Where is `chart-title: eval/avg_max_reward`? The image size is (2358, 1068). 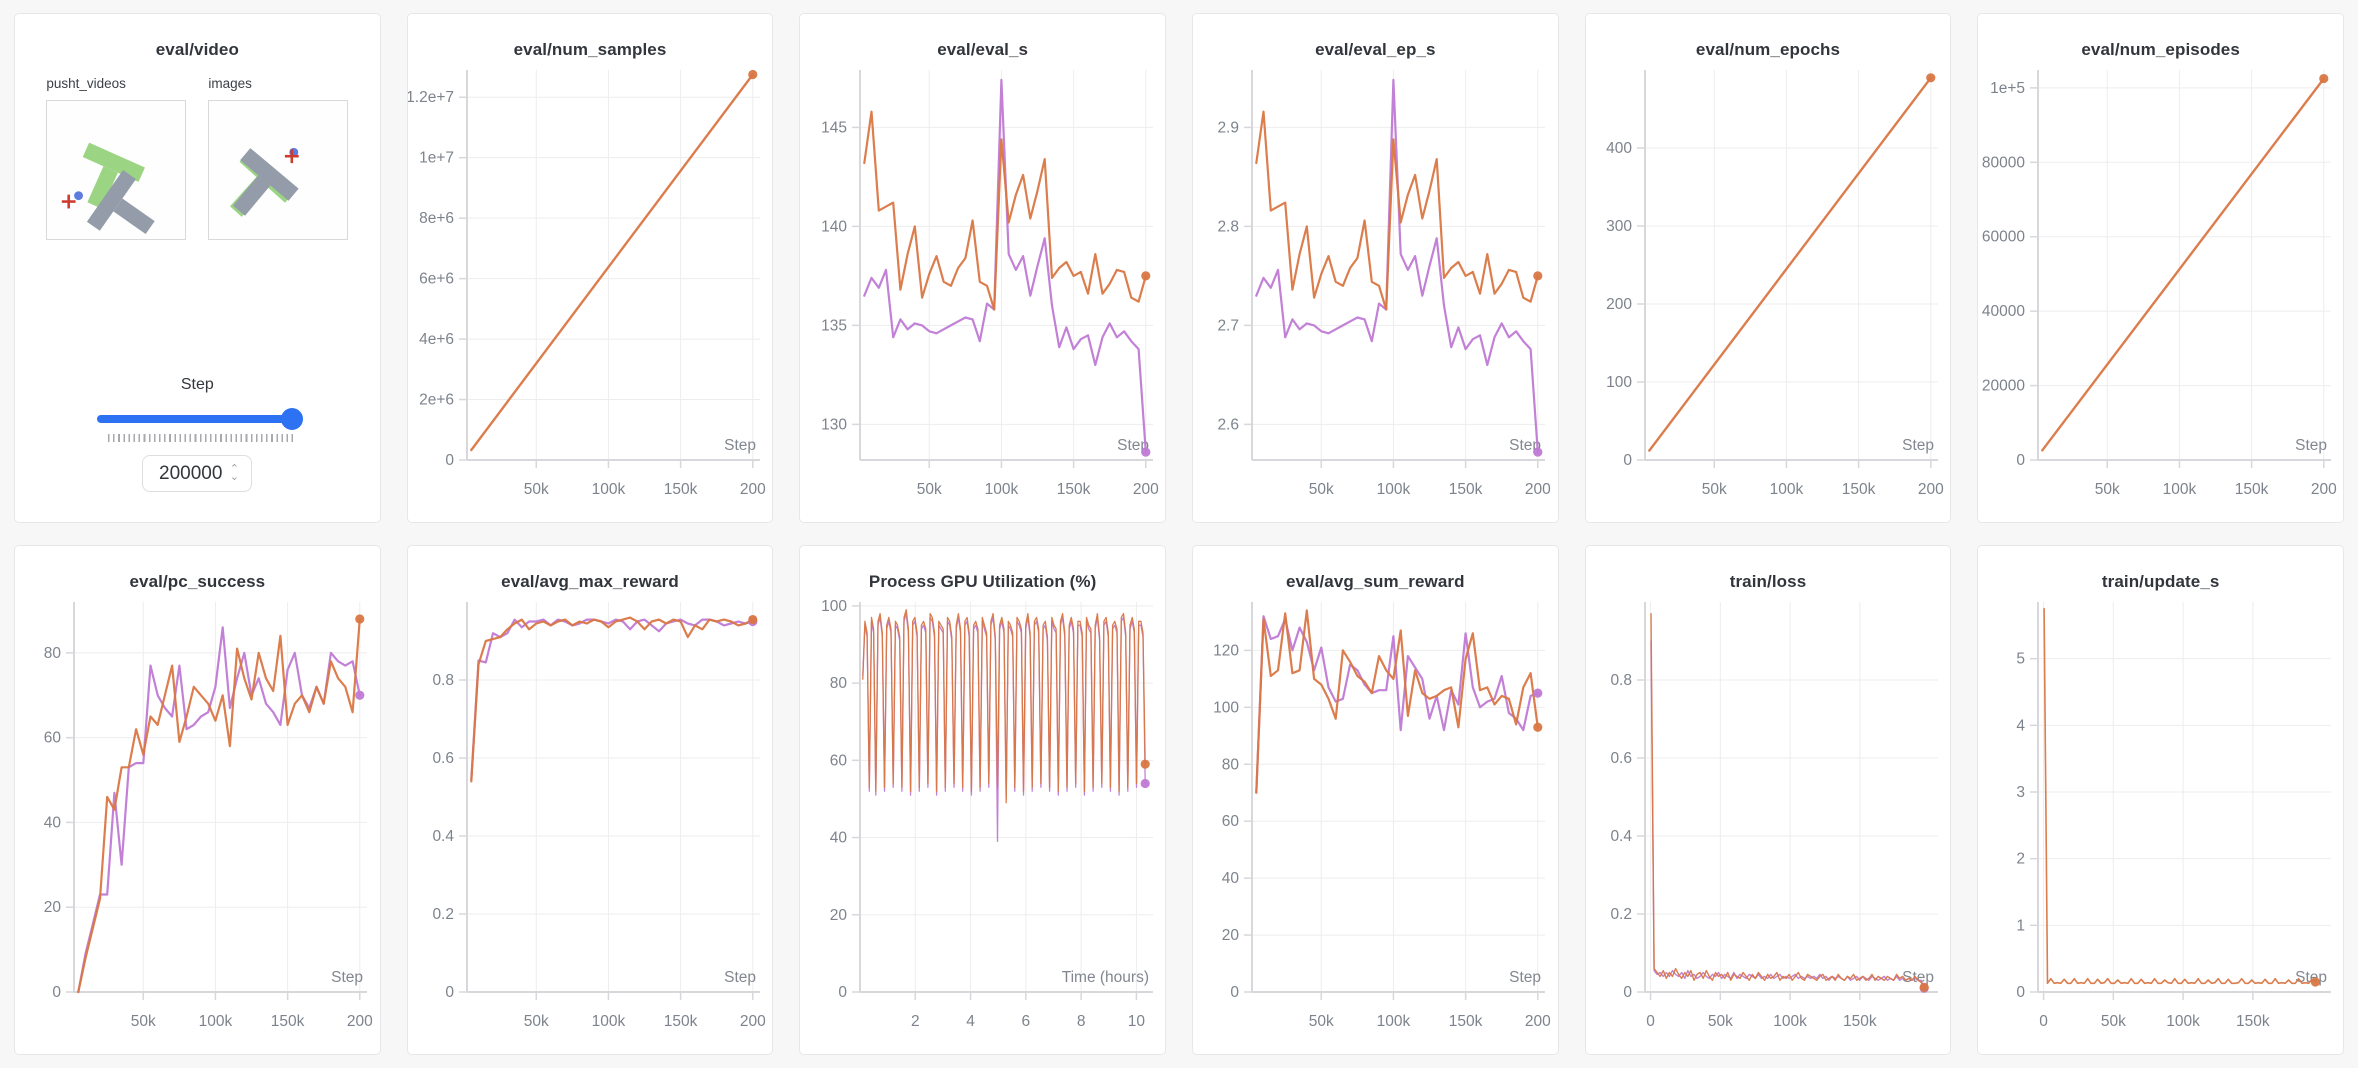
chart-title: eval/avg_max_reward is located at coordinates (590, 581).